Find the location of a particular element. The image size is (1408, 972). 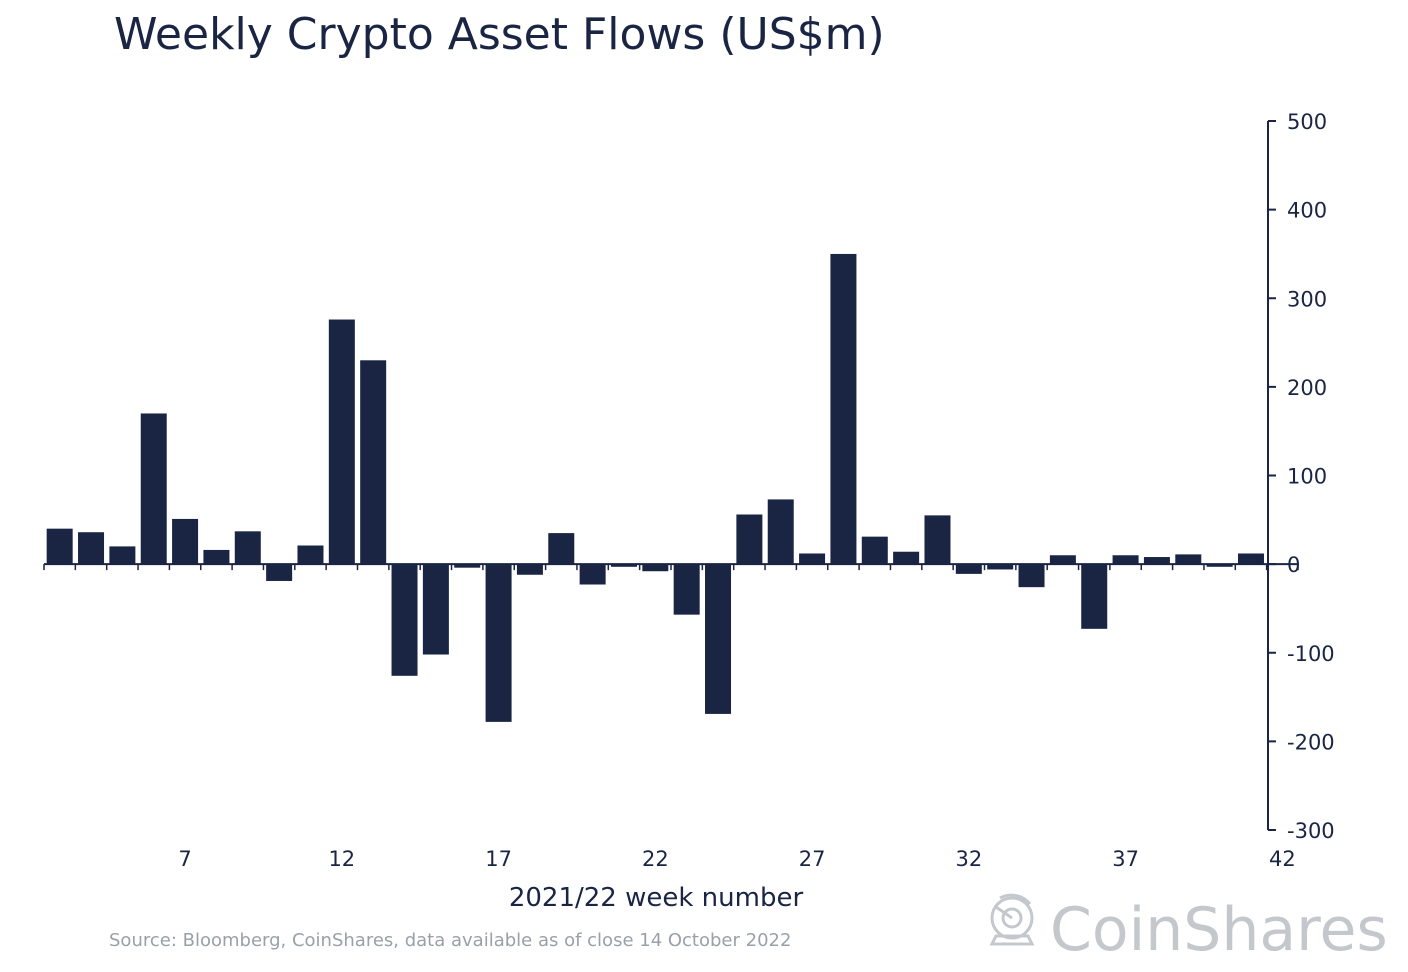

x-tick-label: 22 is located at coordinates (655, 859).